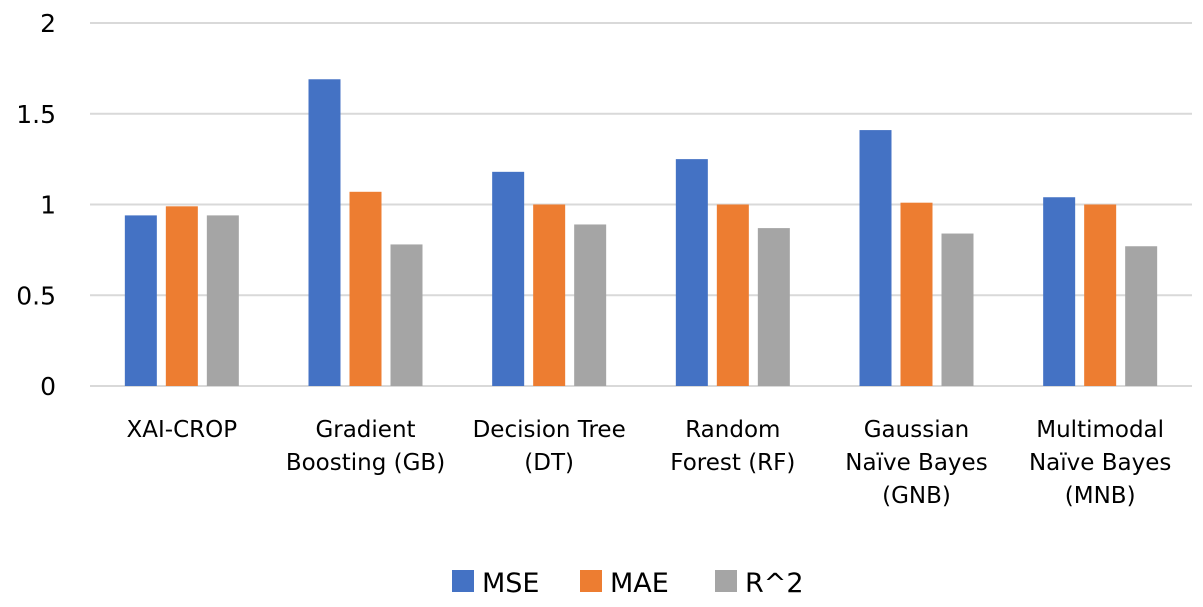  Describe the element at coordinates (639, 583) in the screenshot. I see `legend-label: MAE` at that location.